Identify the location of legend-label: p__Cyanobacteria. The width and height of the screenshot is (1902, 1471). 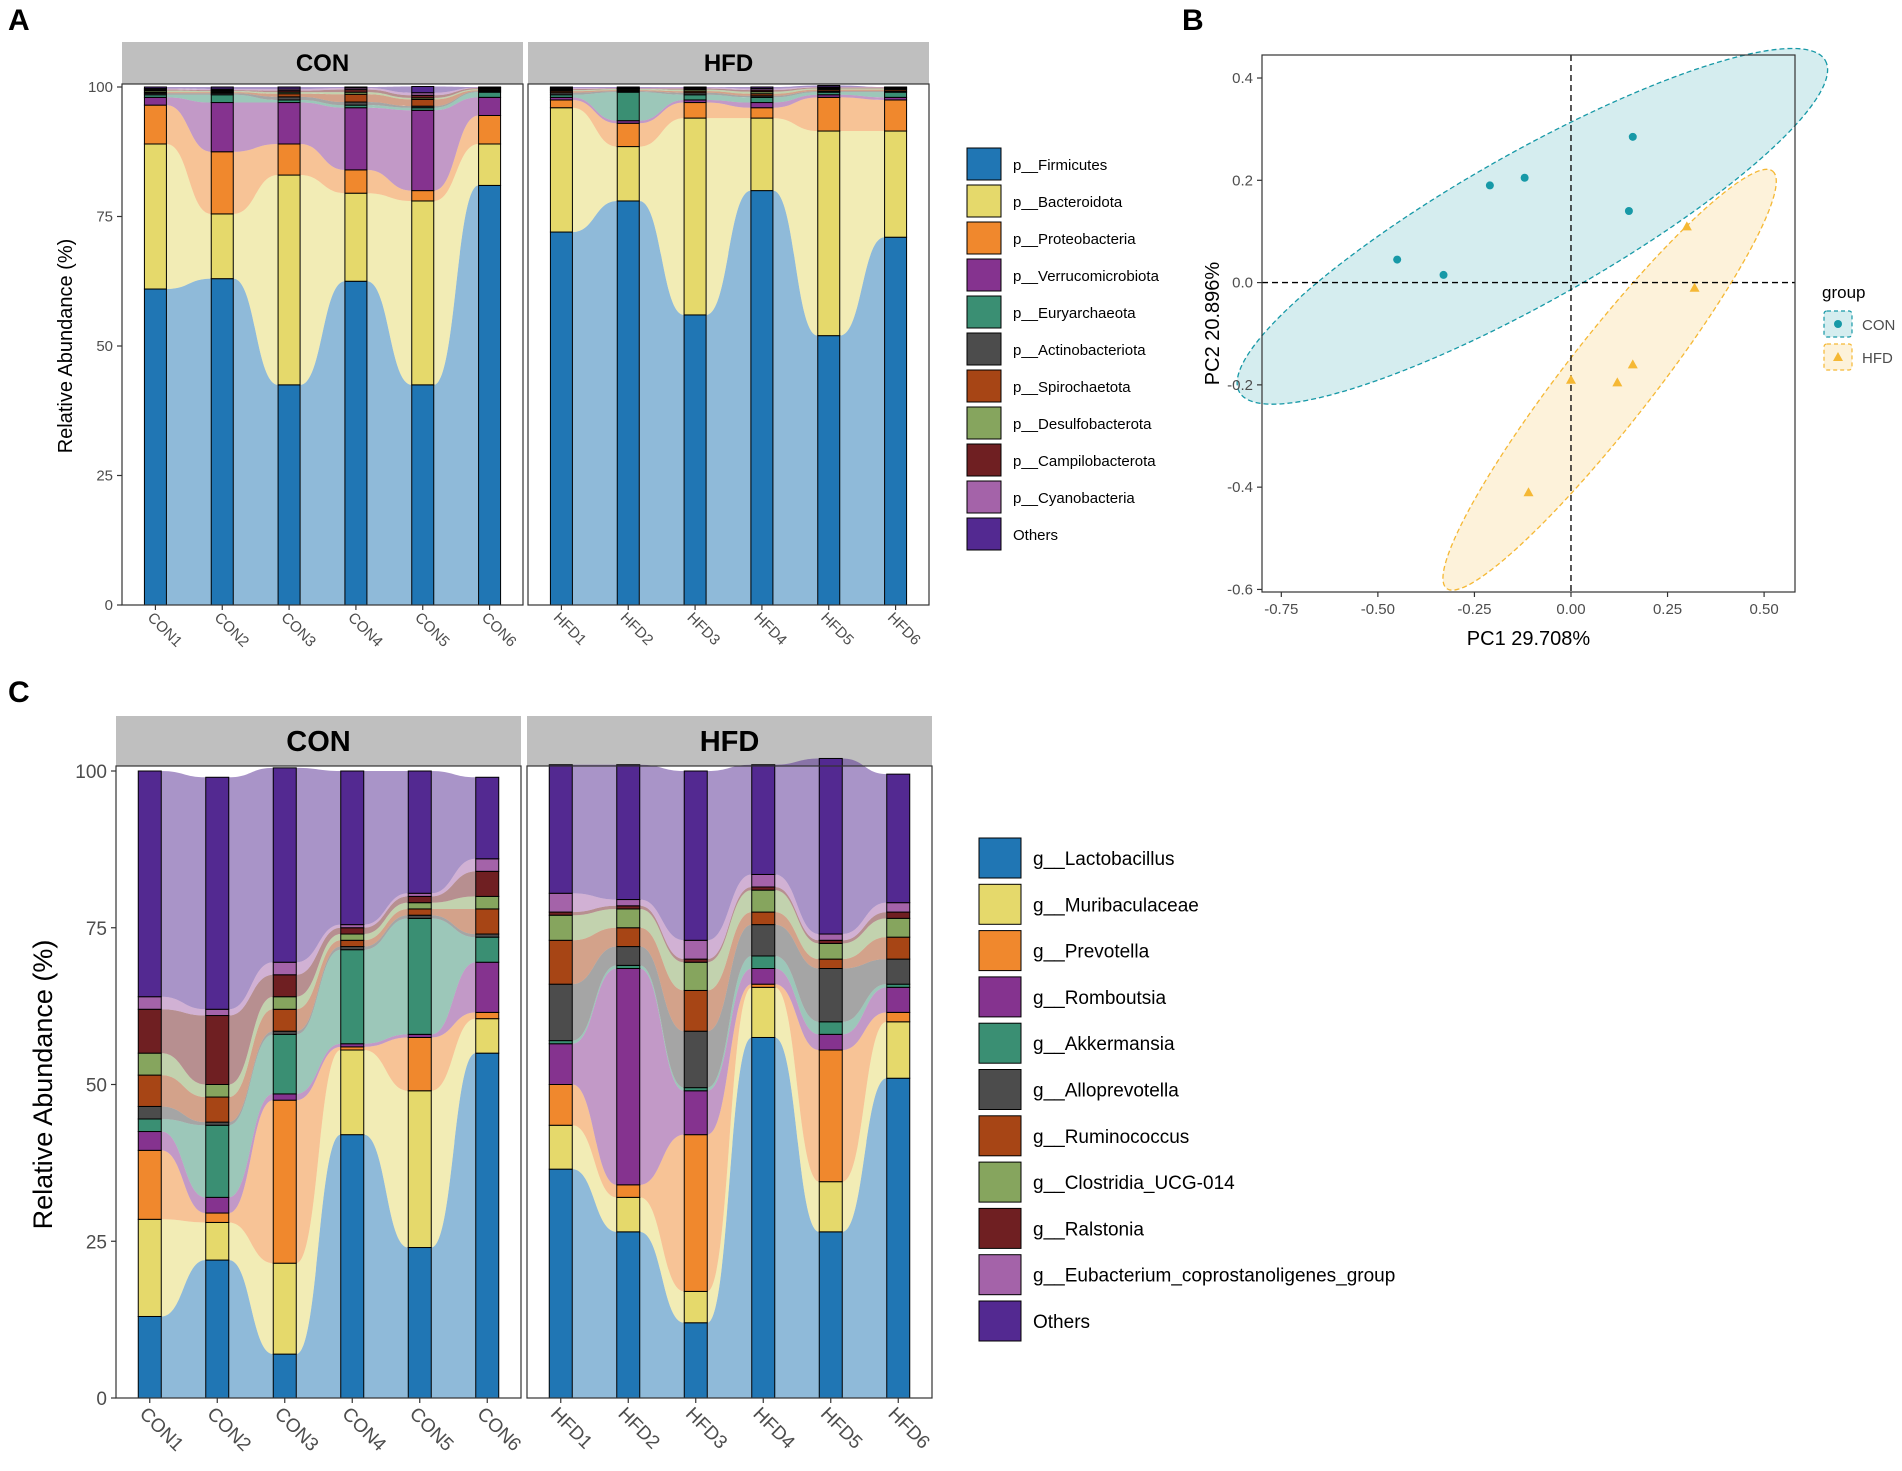
(1074, 498).